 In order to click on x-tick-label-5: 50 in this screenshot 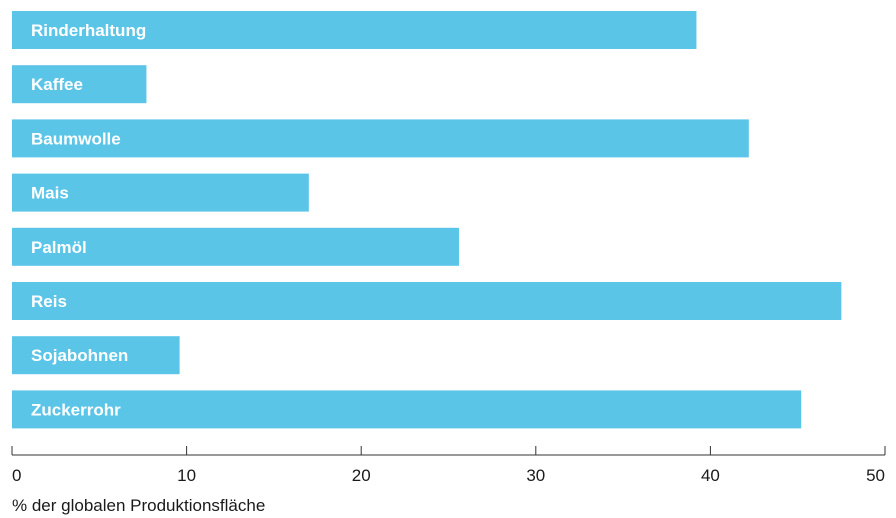, I will do `click(875, 475)`.